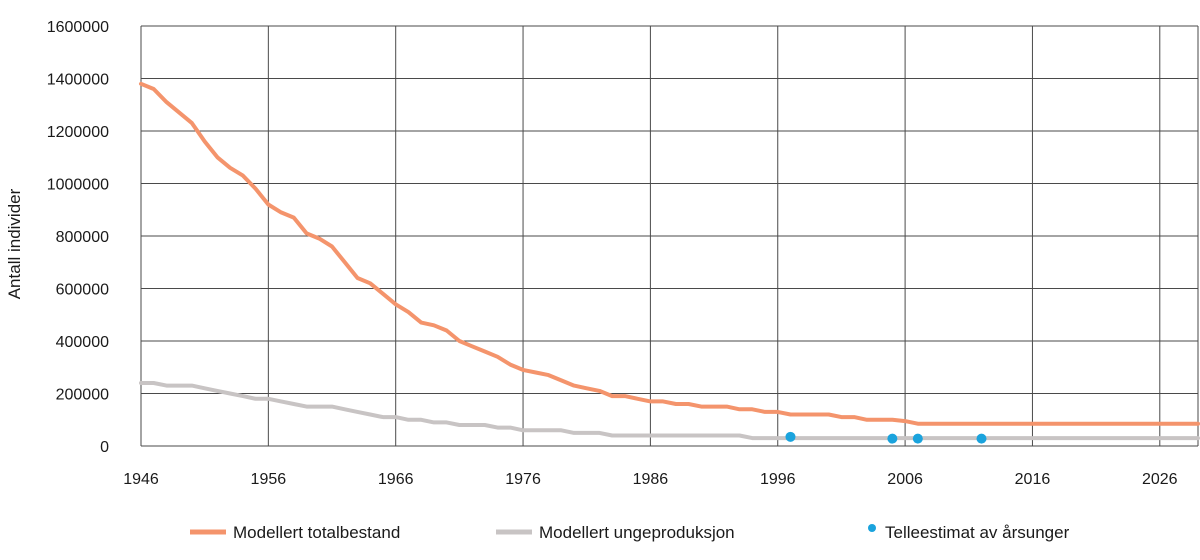 This screenshot has height=560, width=1200. I want to click on y-tick-label: 200000, so click(82, 395).